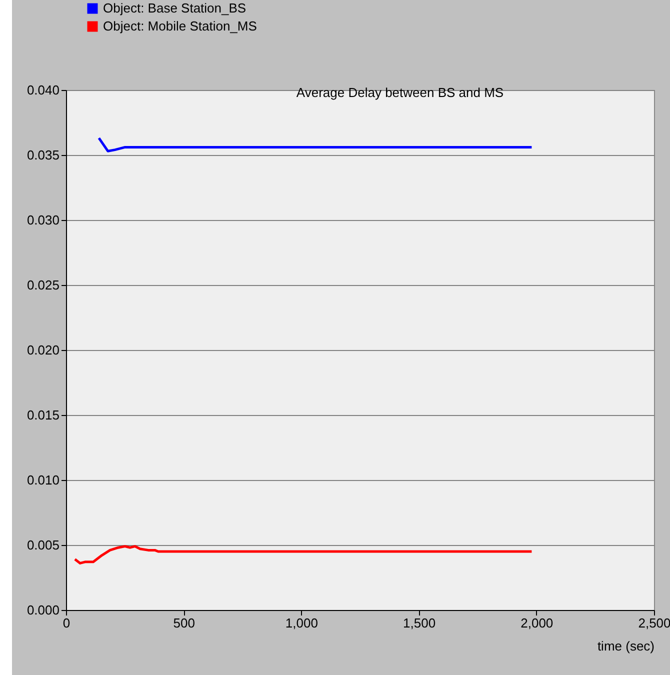 Image resolution: width=670 pixels, height=675 pixels. Describe the element at coordinates (301, 623) in the screenshot. I see `x-tick-label: 1,000` at that location.